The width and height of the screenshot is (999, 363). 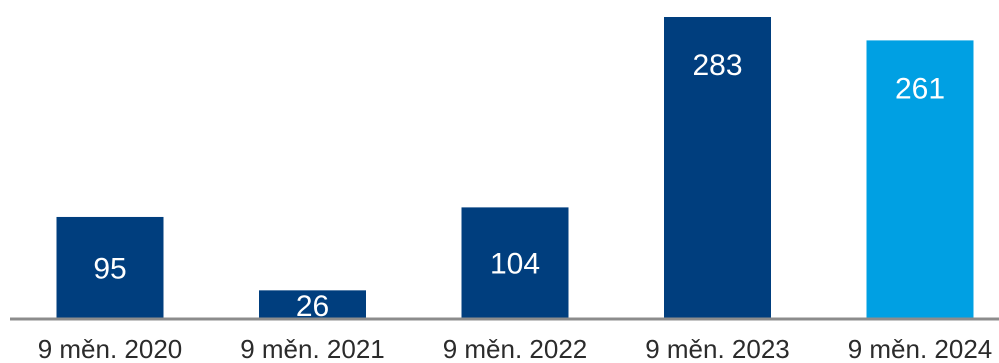 I want to click on category-label-2: 9 měn. 2022, so click(x=515, y=348).